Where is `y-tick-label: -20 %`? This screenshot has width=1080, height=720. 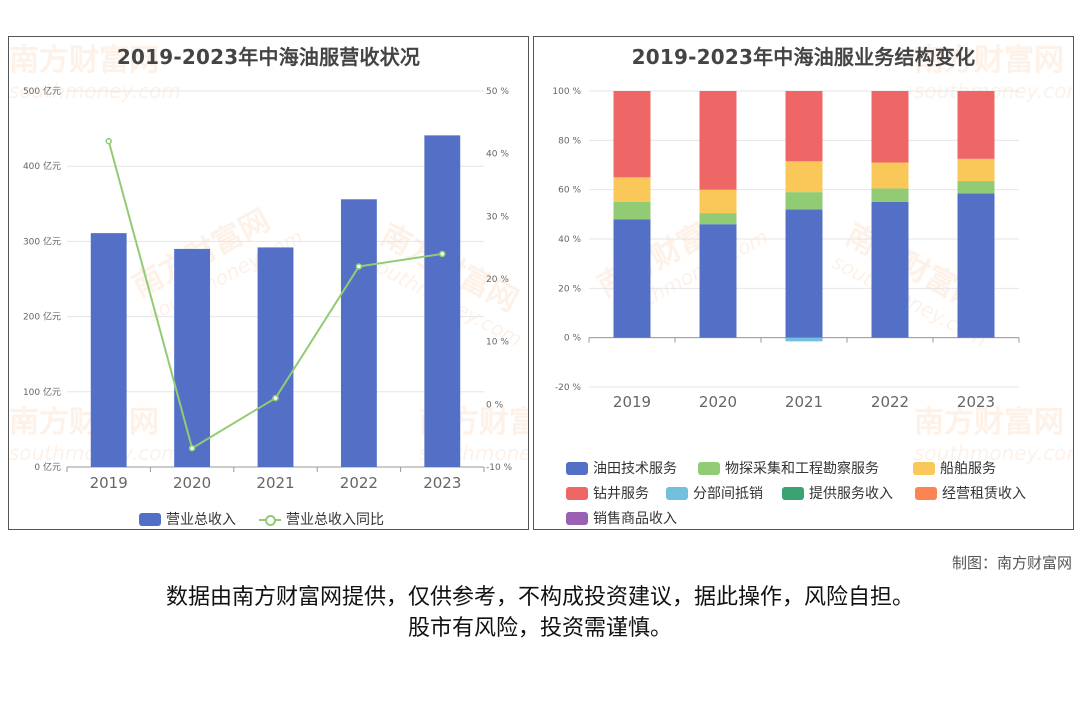 y-tick-label: -20 % is located at coordinates (568, 388).